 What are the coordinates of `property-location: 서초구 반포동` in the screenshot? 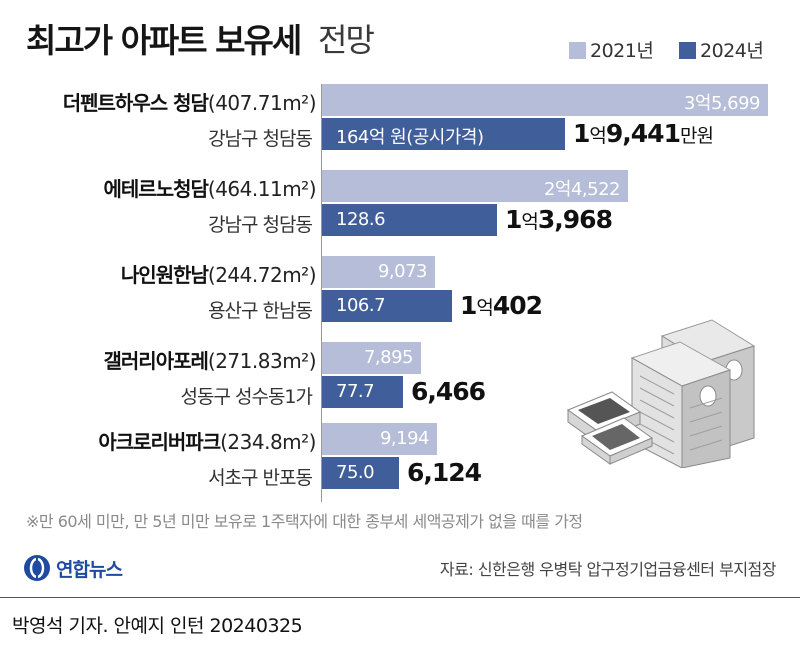 It's located at (260, 478).